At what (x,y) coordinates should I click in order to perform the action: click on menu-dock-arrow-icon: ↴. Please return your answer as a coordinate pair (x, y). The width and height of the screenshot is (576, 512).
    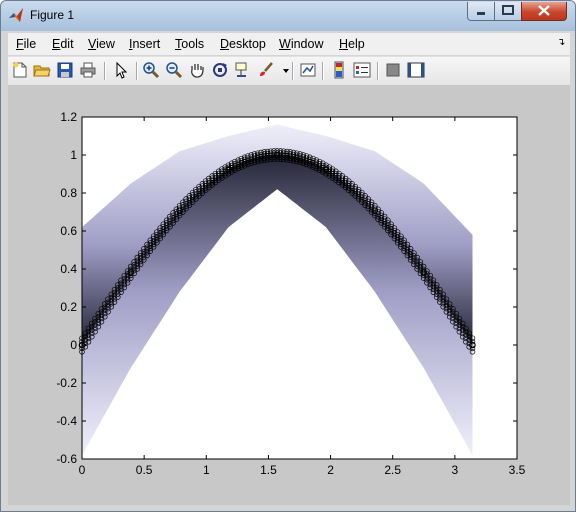
    Looking at the image, I should click on (561, 42).